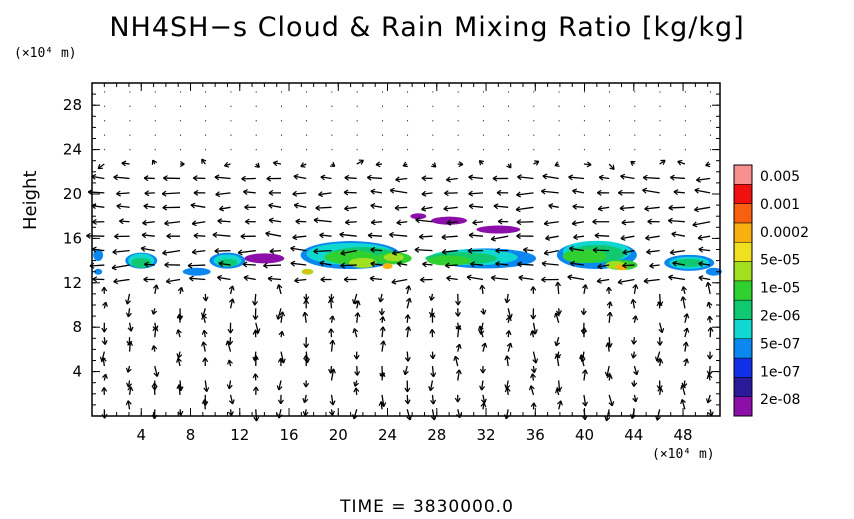 This screenshot has width=854, height=519. What do you see at coordinates (427, 507) in the screenshot?
I see `time-label: TIME = 3830000.0` at bounding box center [427, 507].